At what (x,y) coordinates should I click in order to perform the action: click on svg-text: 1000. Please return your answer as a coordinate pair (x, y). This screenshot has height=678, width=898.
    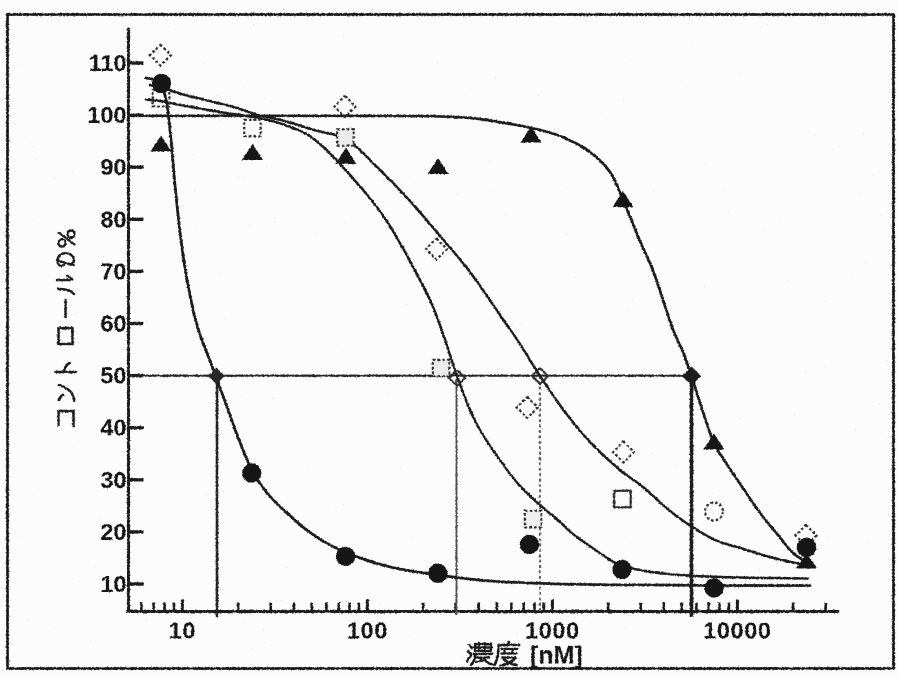
    Looking at the image, I should click on (552, 631).